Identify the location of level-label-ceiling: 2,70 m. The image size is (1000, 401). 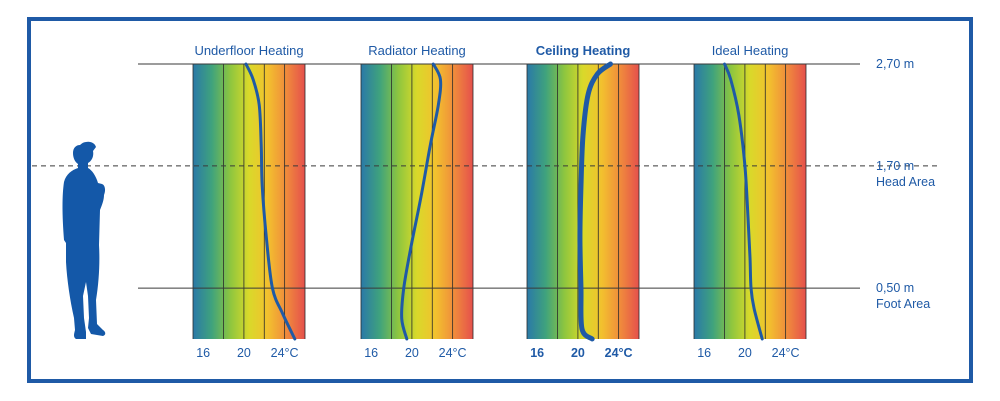
(895, 64).